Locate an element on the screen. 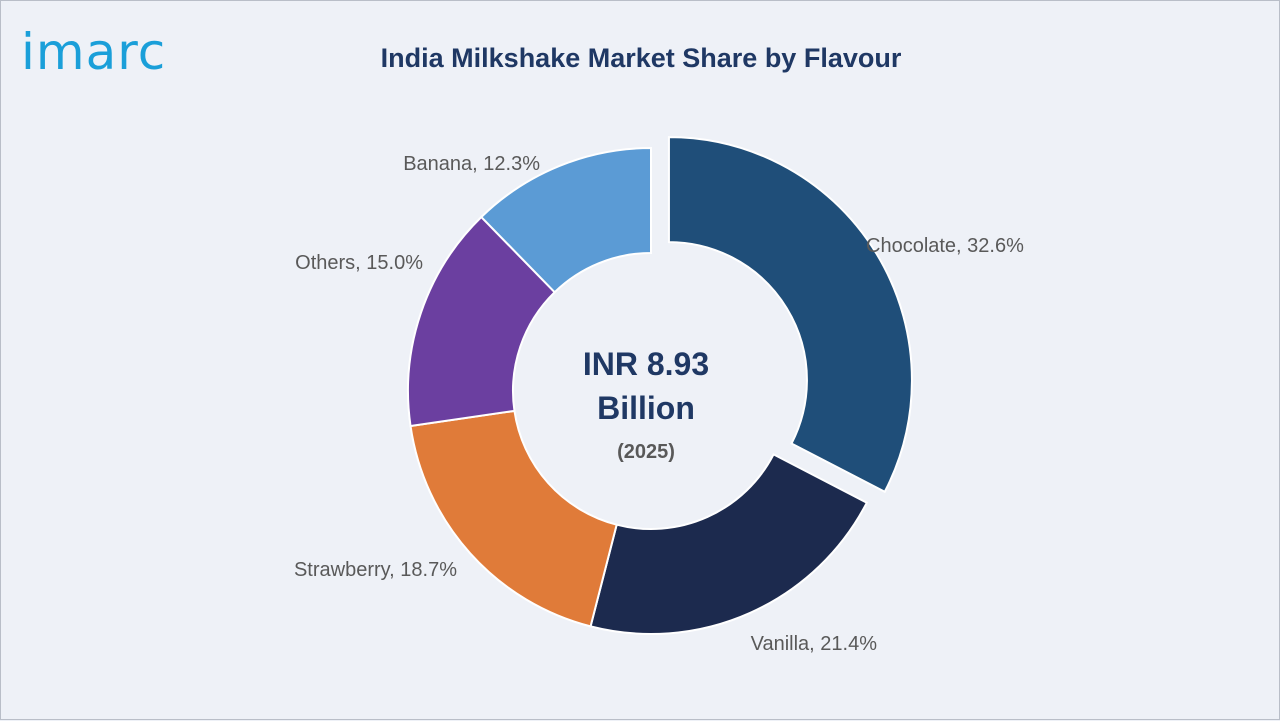  center-unit: Billion is located at coordinates (646, 408).